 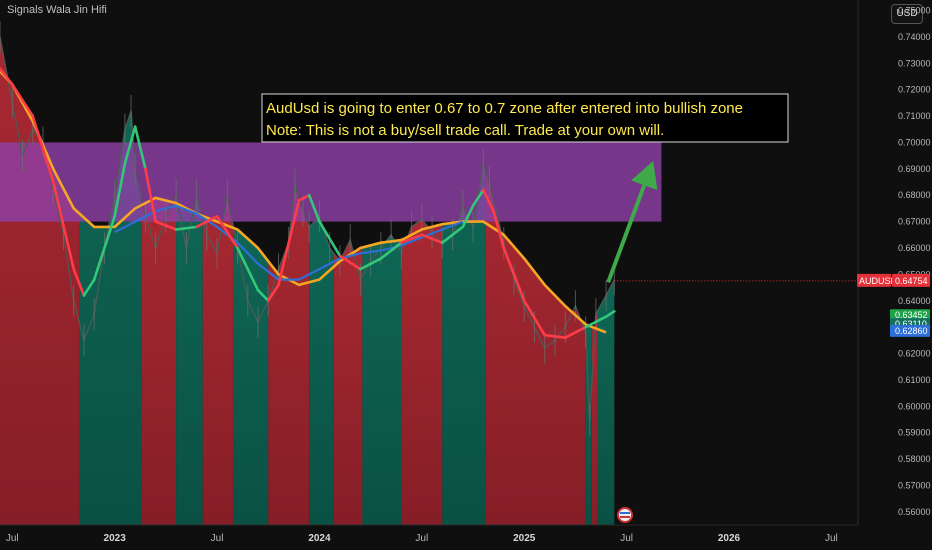 I want to click on ma-value-label: 0.62860, so click(x=911, y=331).